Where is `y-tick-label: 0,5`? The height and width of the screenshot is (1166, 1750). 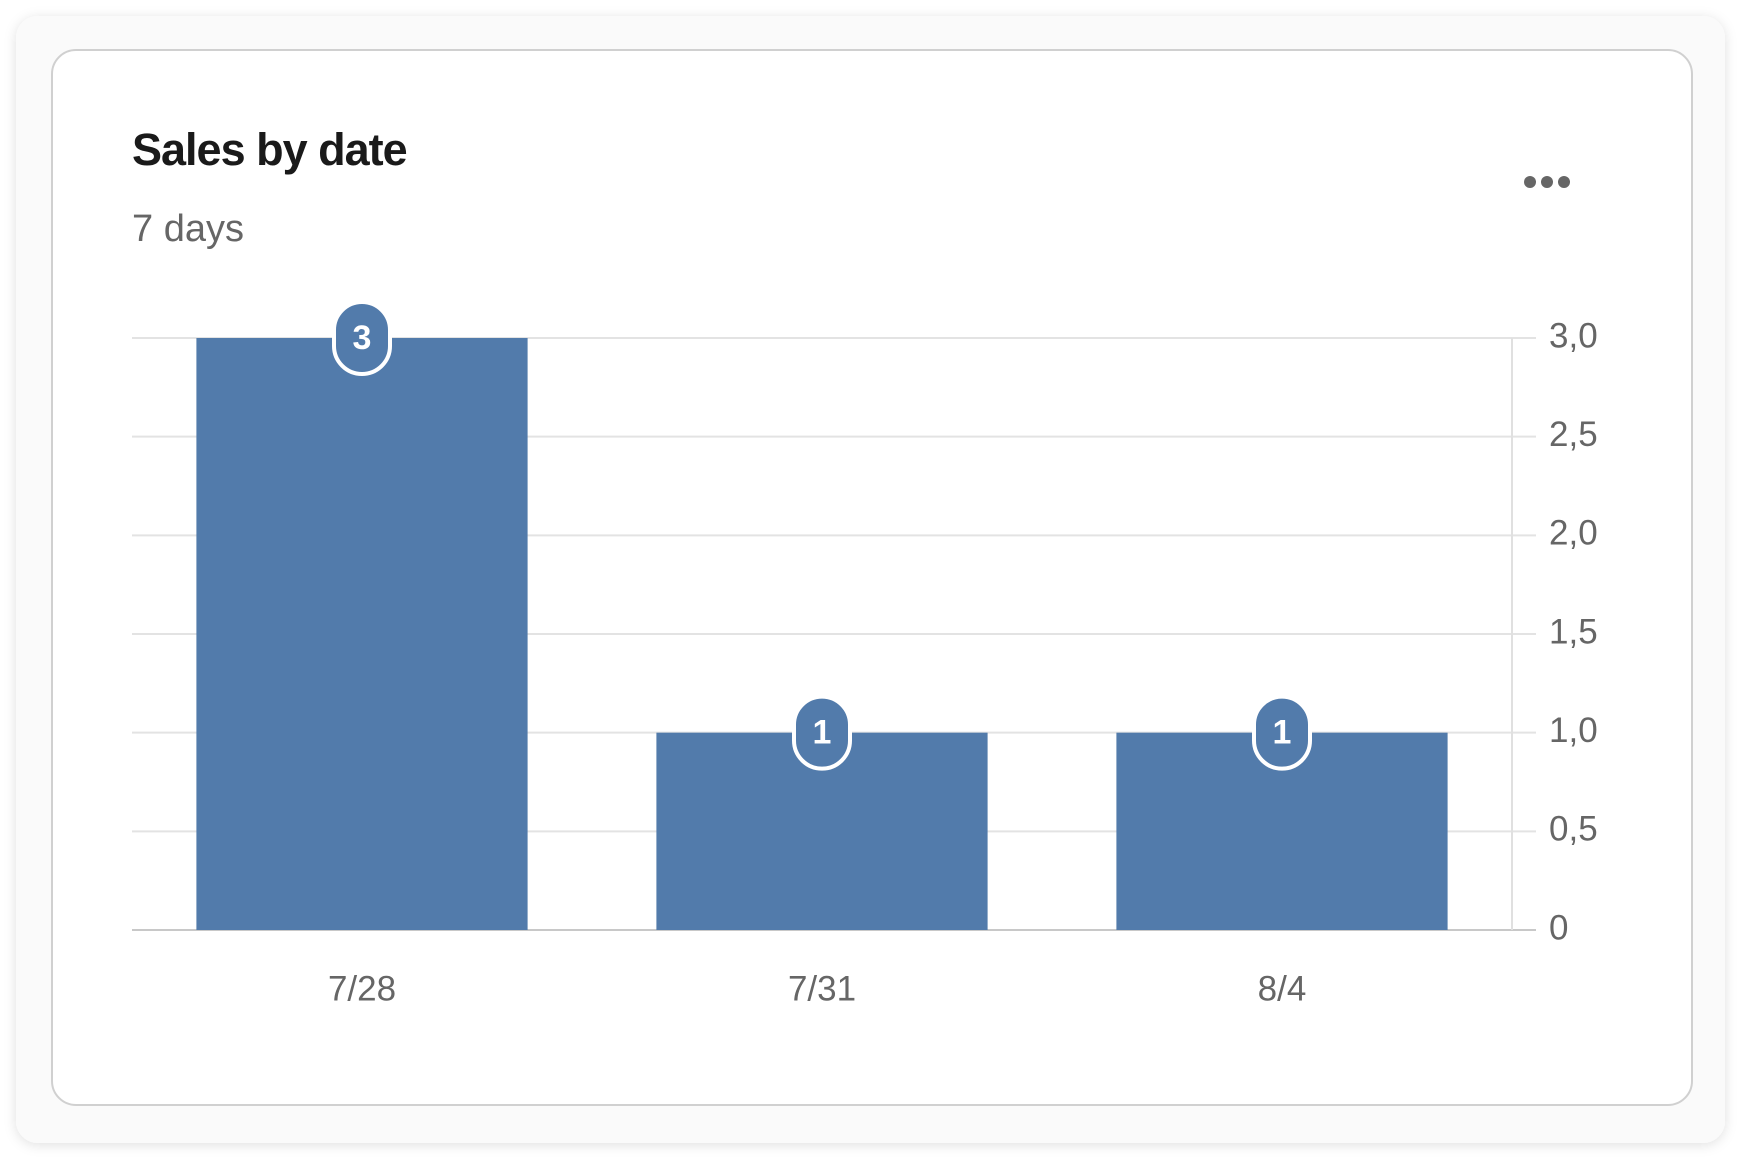 y-tick-label: 0,5 is located at coordinates (1573, 829).